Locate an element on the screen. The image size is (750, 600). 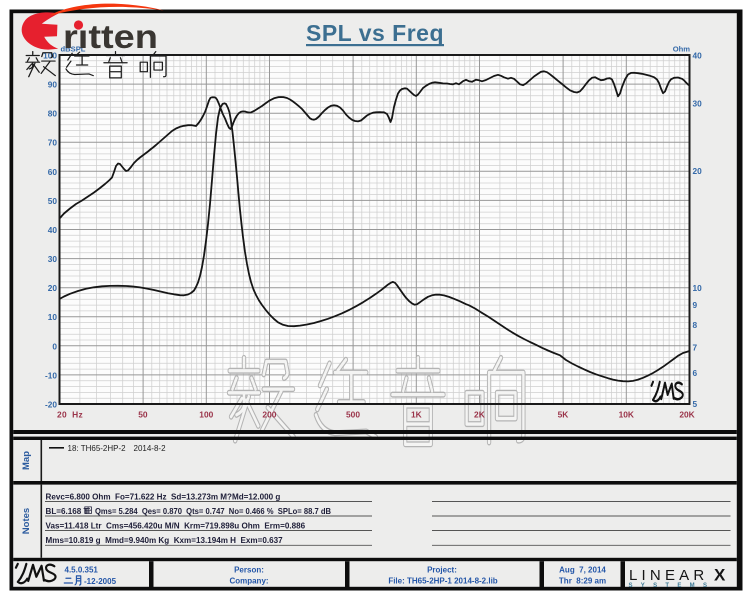
svg-text: -20 is located at coordinates (51, 405).